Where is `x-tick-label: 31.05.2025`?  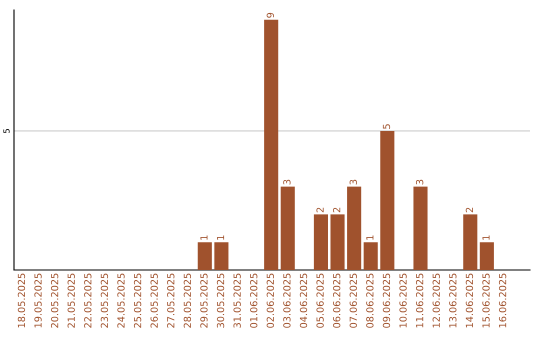 x-tick-label: 31.05.2025 is located at coordinates (237, 301).